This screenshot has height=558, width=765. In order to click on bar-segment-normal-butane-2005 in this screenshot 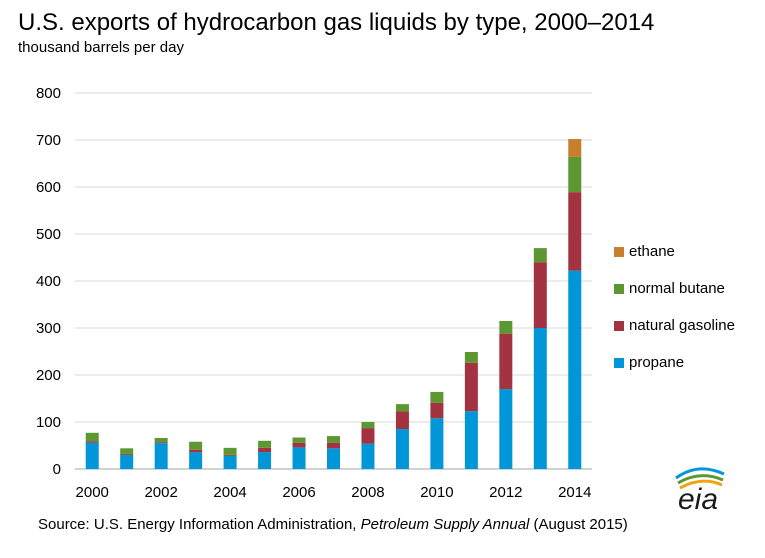, I will do `click(265, 444)`.